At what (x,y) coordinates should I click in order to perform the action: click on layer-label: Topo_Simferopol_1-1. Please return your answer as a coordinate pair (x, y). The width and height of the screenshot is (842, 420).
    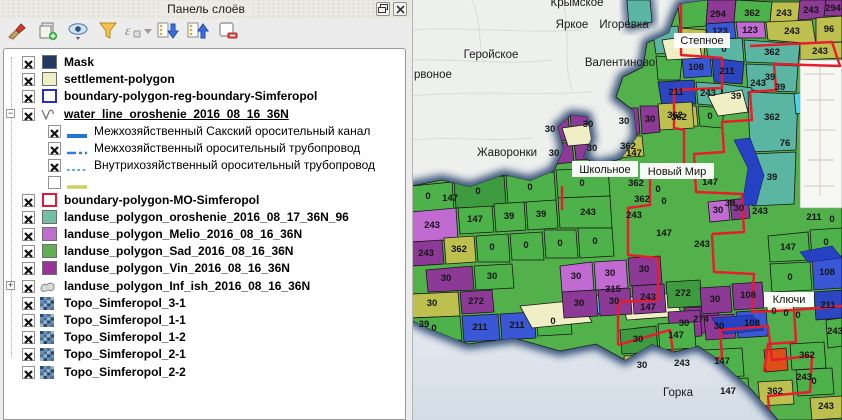
    Looking at the image, I should click on (125, 320).